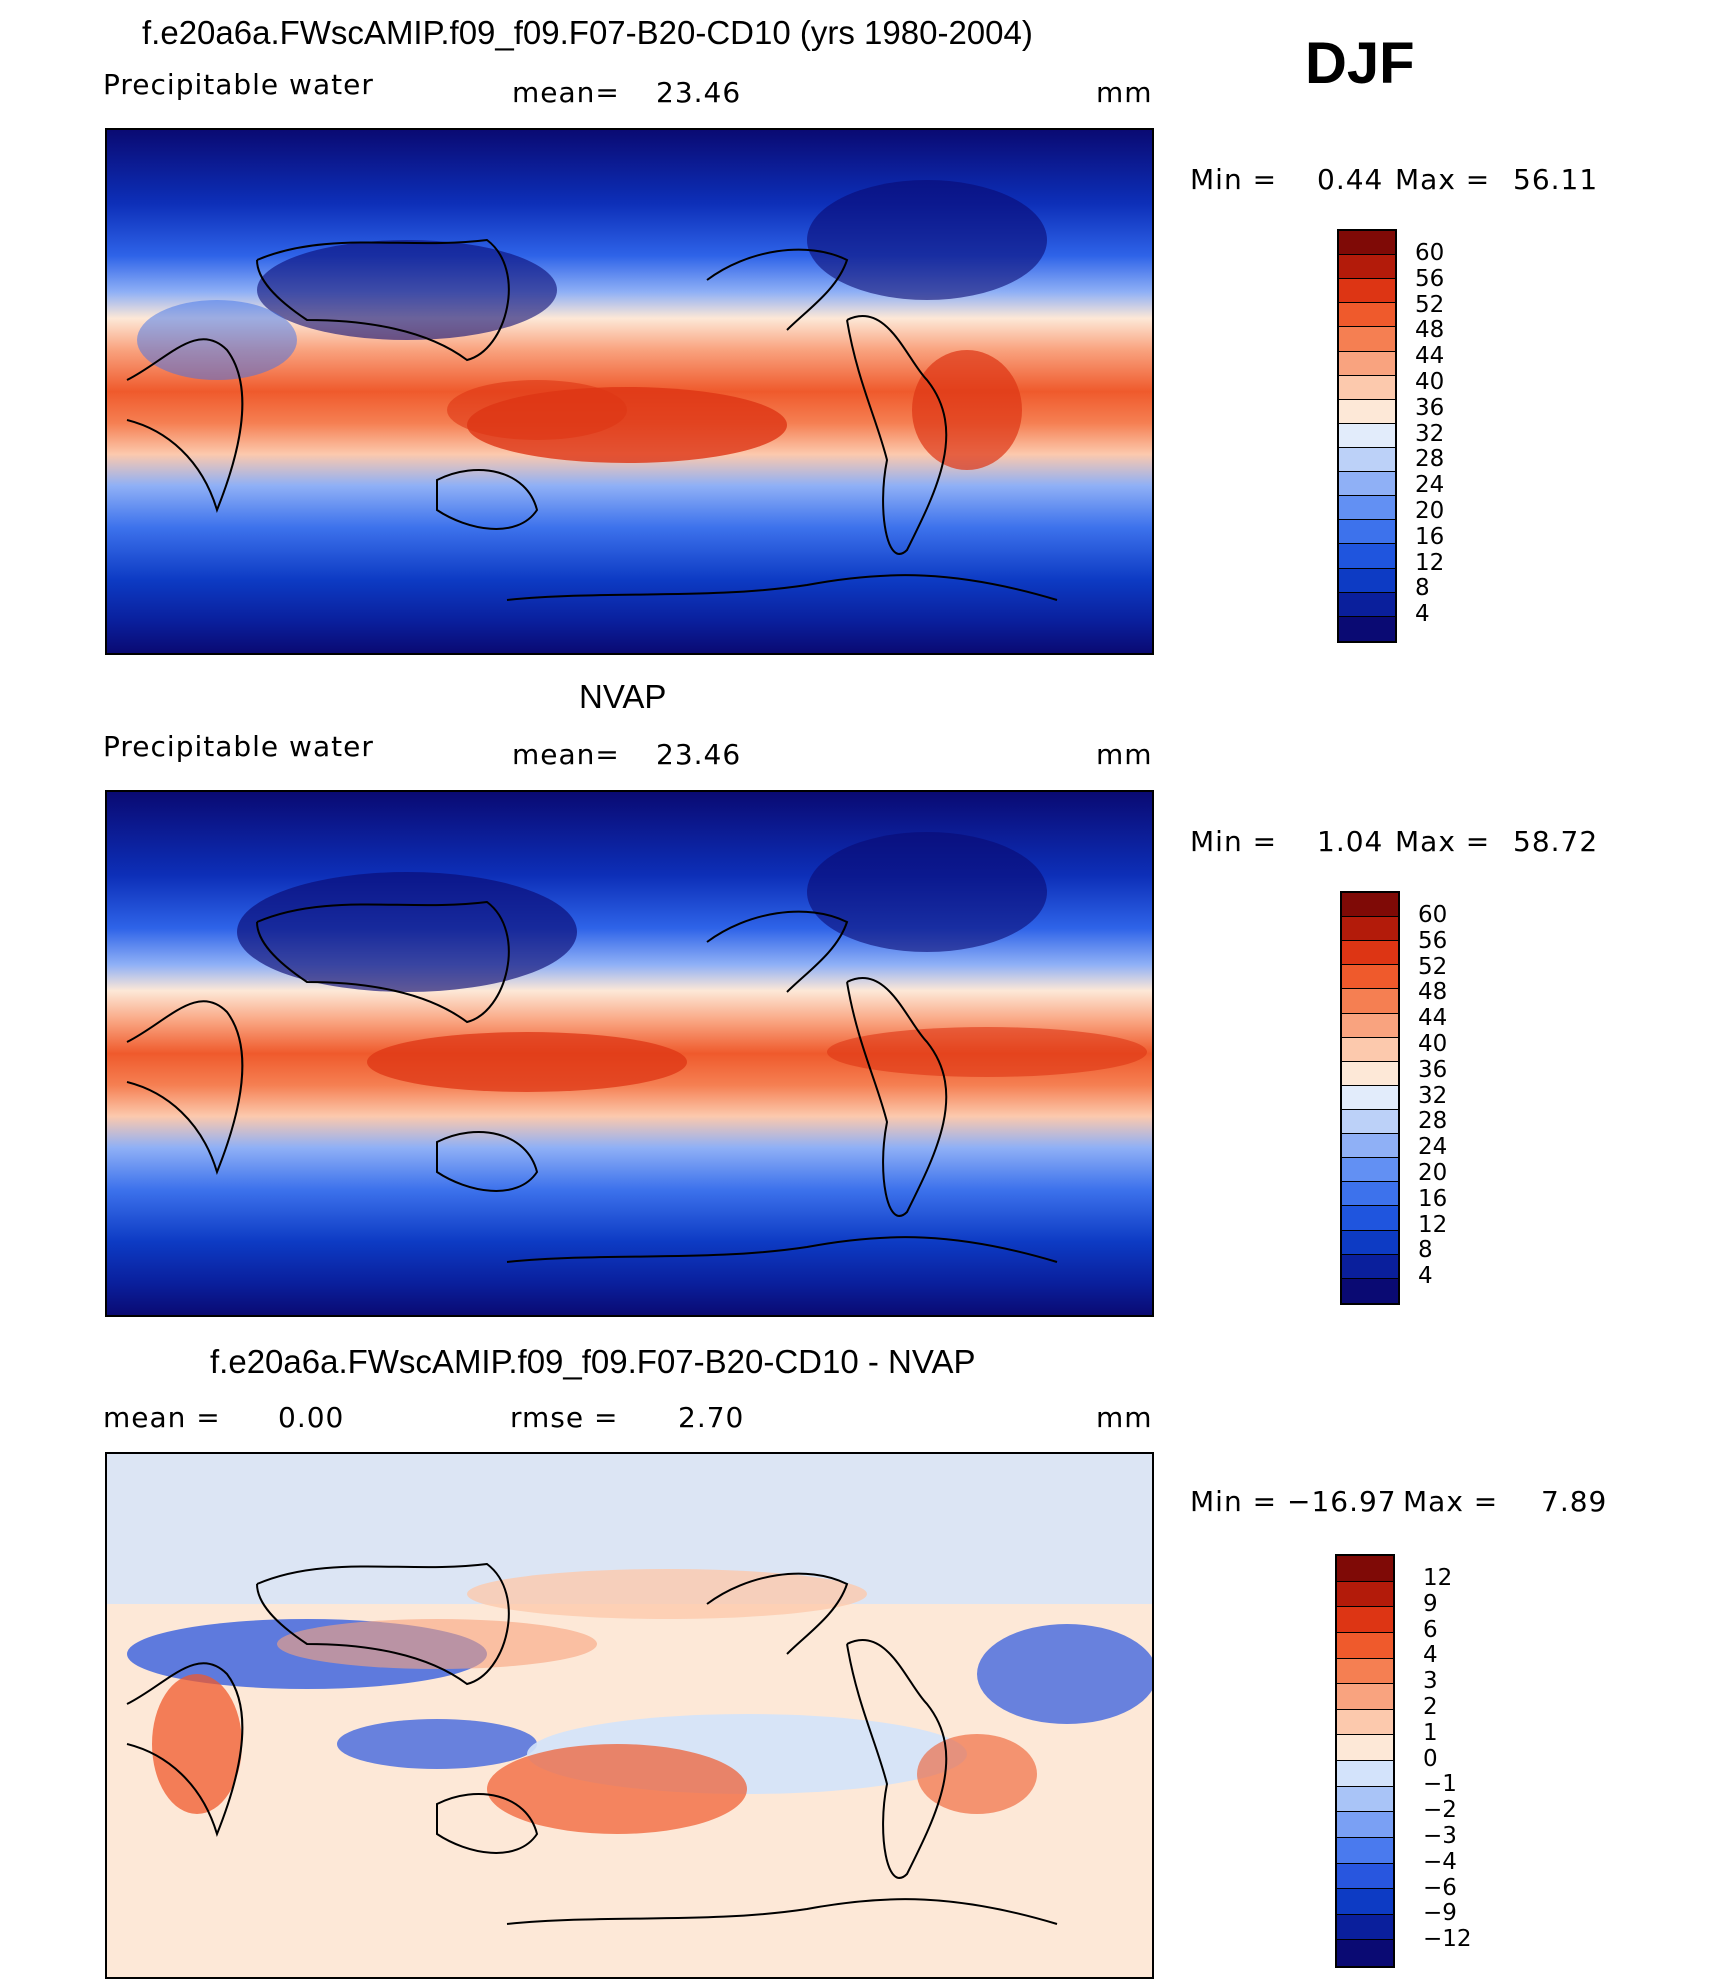  I want to click on colorbar-tick-label: 0, so click(1430, 1758).